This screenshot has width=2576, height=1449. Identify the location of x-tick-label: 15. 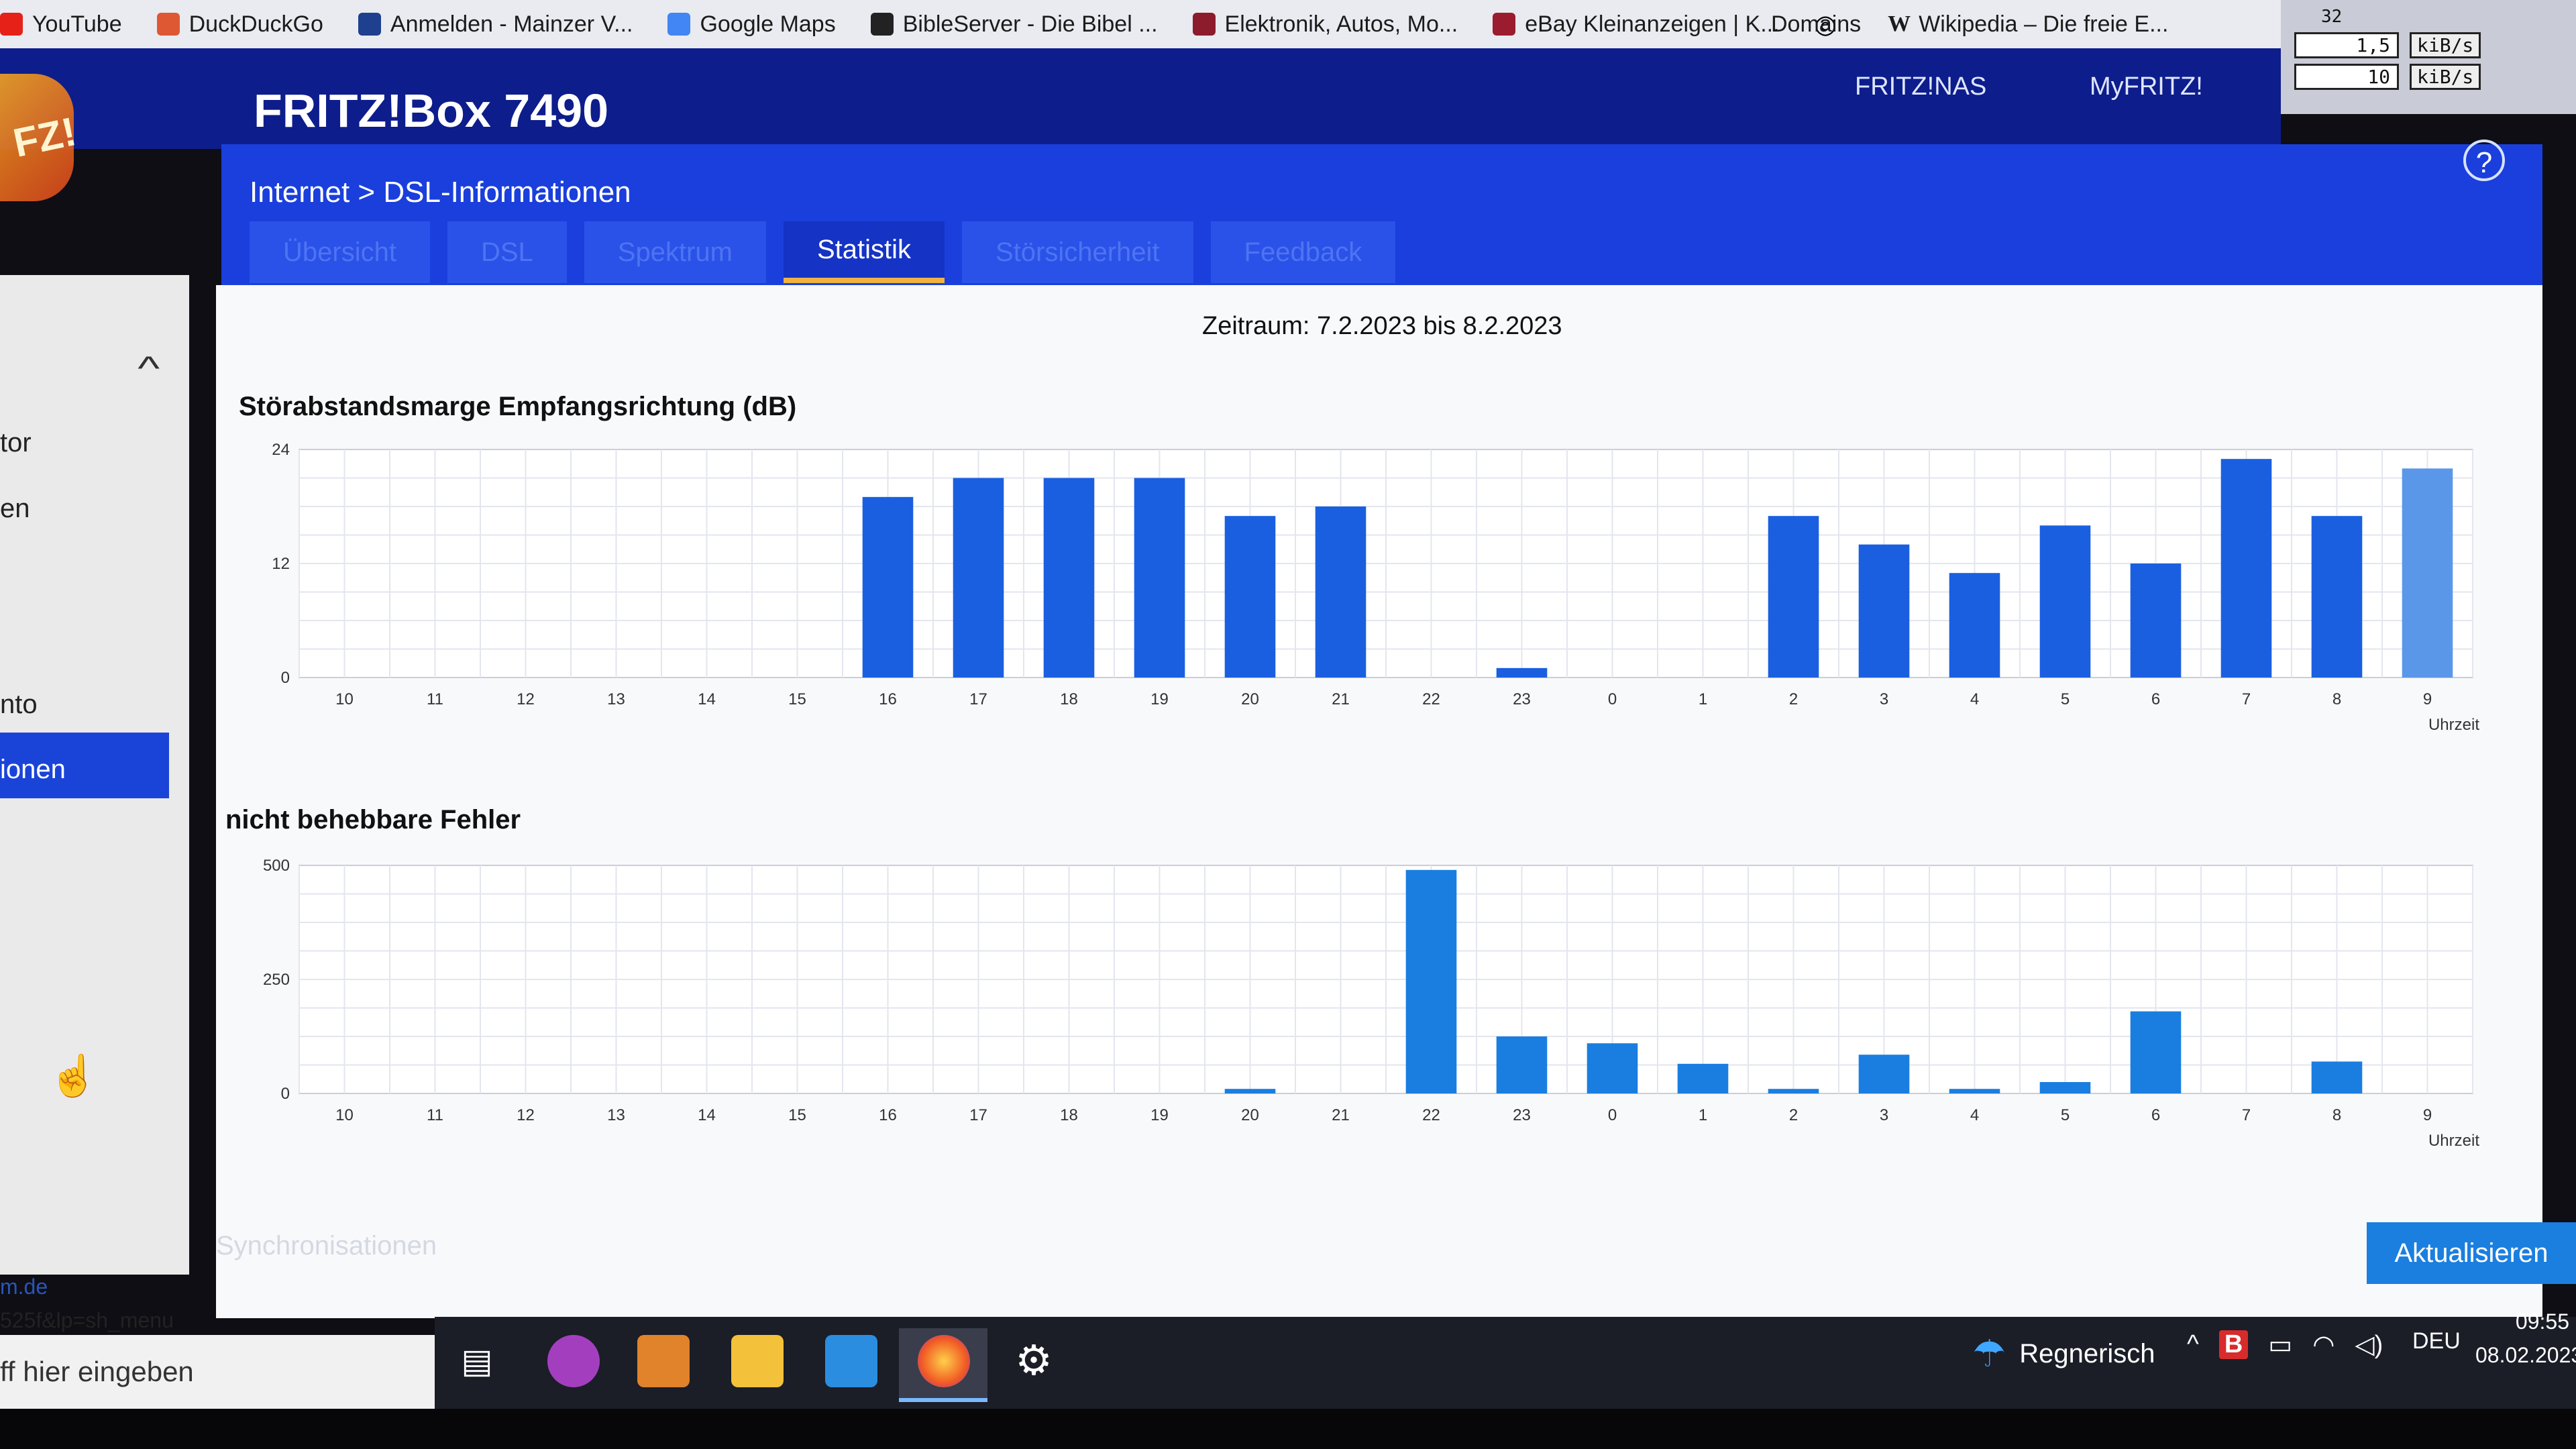
(797, 1115).